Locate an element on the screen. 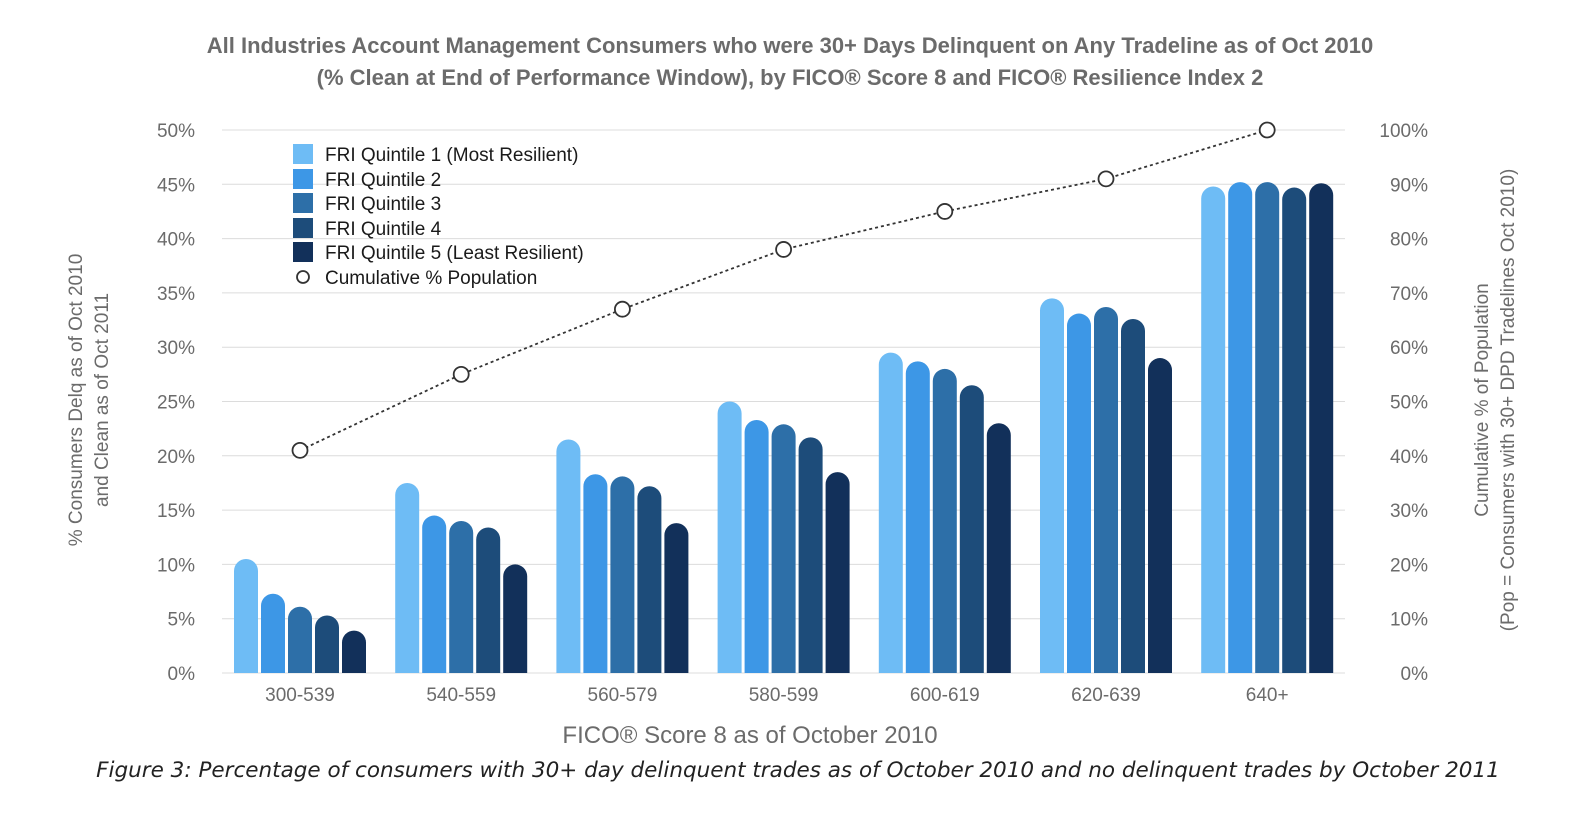  bar-580-599-q4 is located at coordinates (810, 555).